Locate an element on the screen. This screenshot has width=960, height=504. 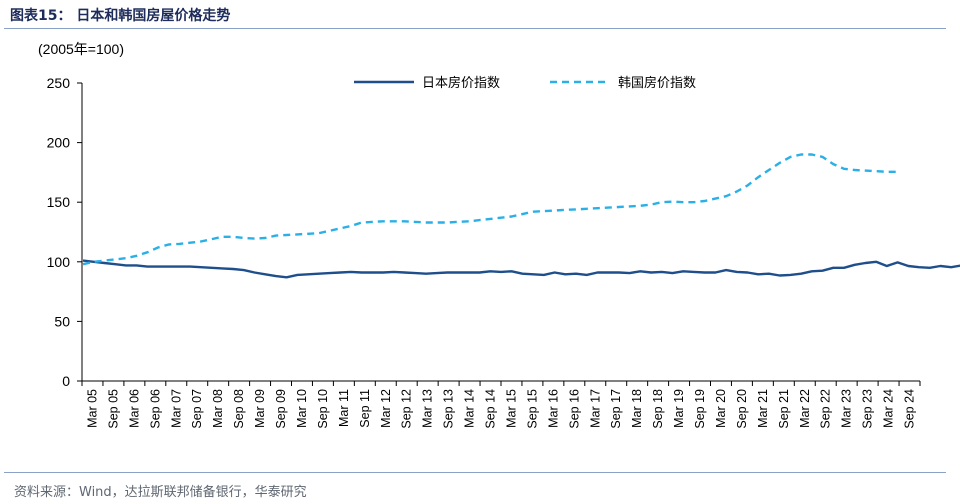
x-tick-label: Sep 05 is located at coordinates (113, 409).